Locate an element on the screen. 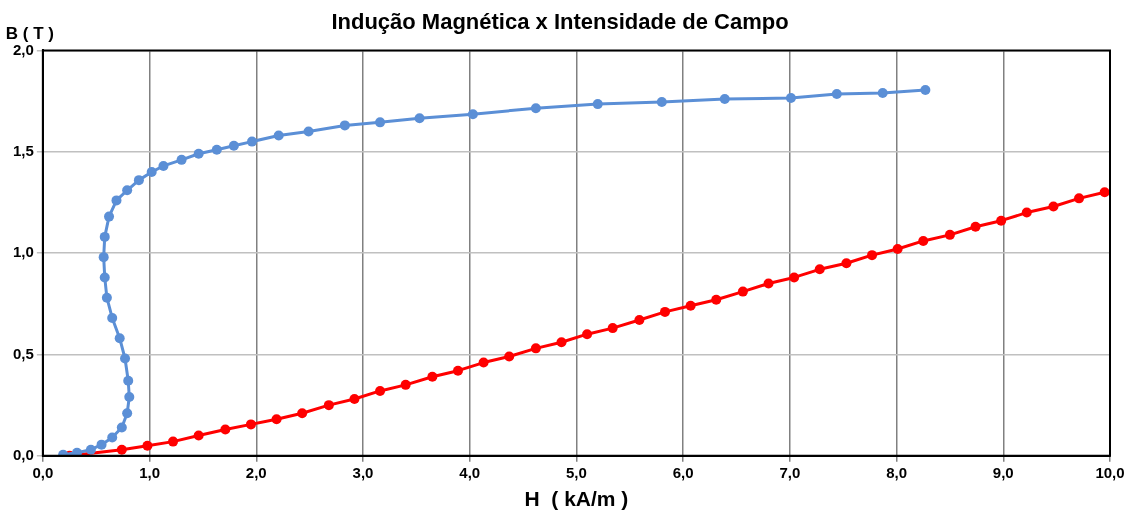 The image size is (1138, 519). chart-title: Indução Magnética x Intensidade de Campo is located at coordinates (560, 22).